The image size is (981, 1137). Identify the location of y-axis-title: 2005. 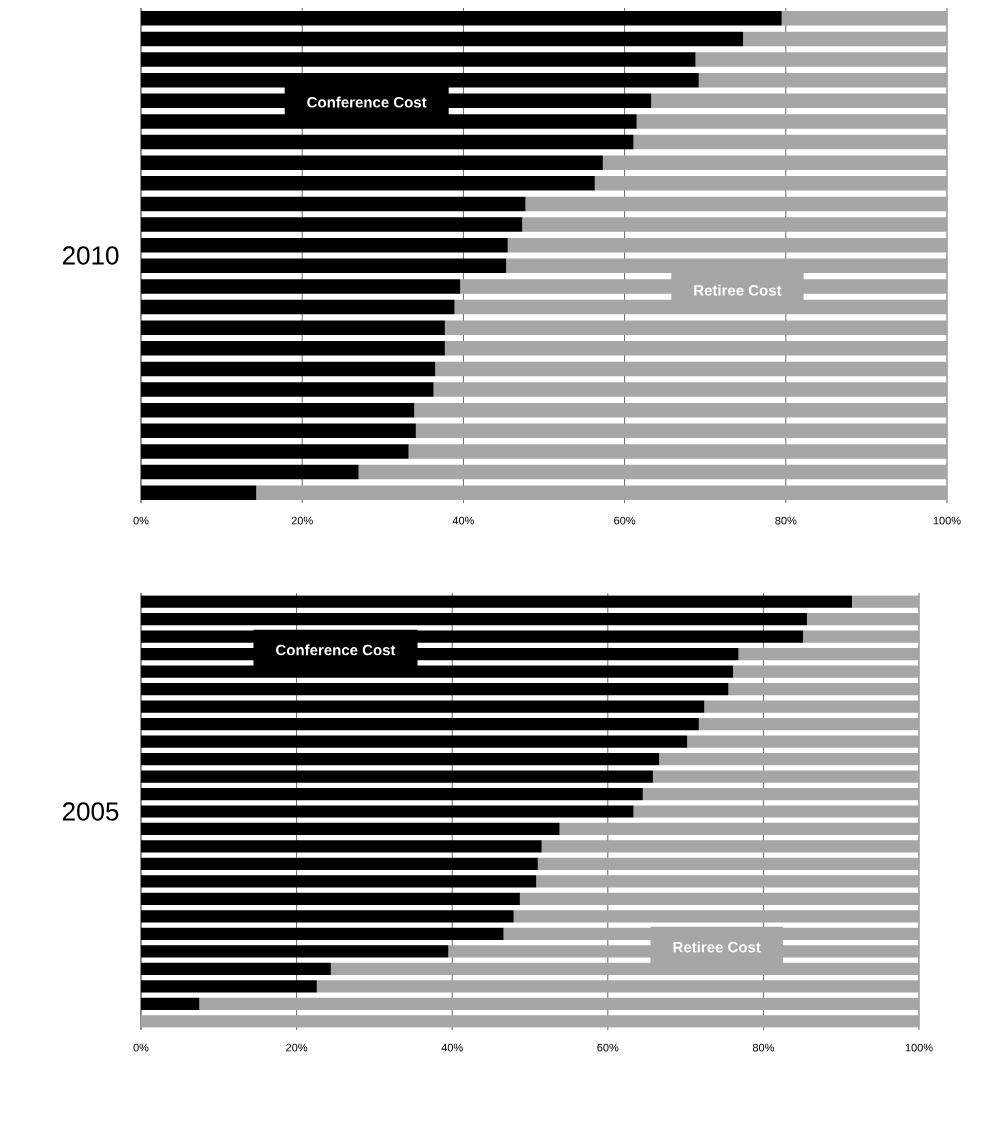
(90, 811).